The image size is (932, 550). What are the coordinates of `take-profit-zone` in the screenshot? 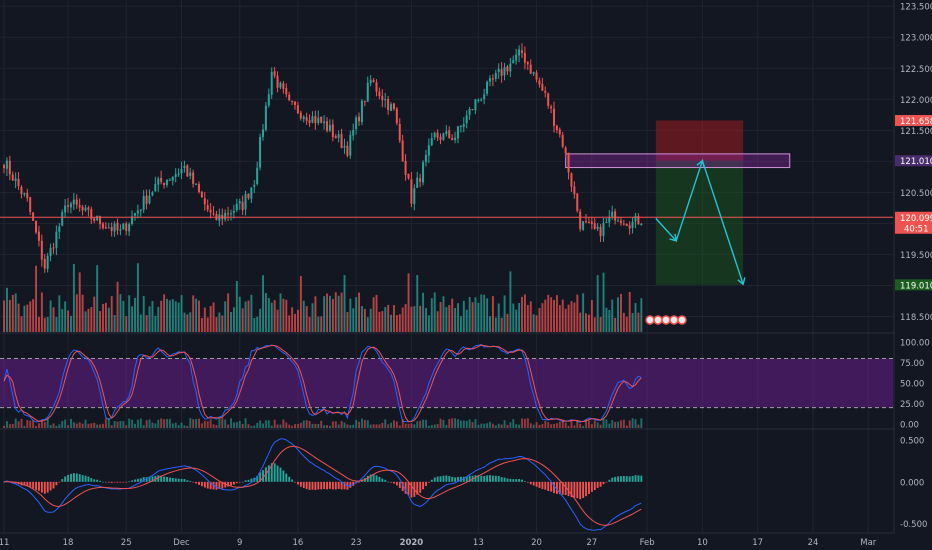 It's located at (699, 222).